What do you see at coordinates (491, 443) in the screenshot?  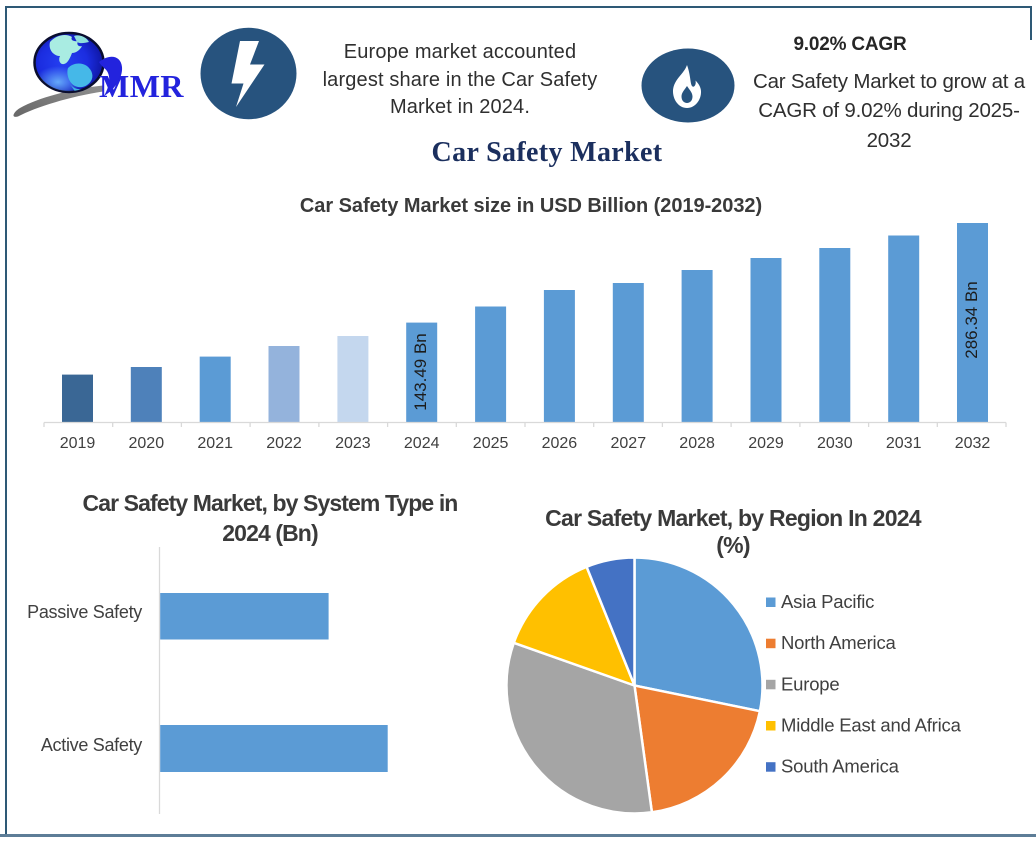 I see `svg-text: 2025` at bounding box center [491, 443].